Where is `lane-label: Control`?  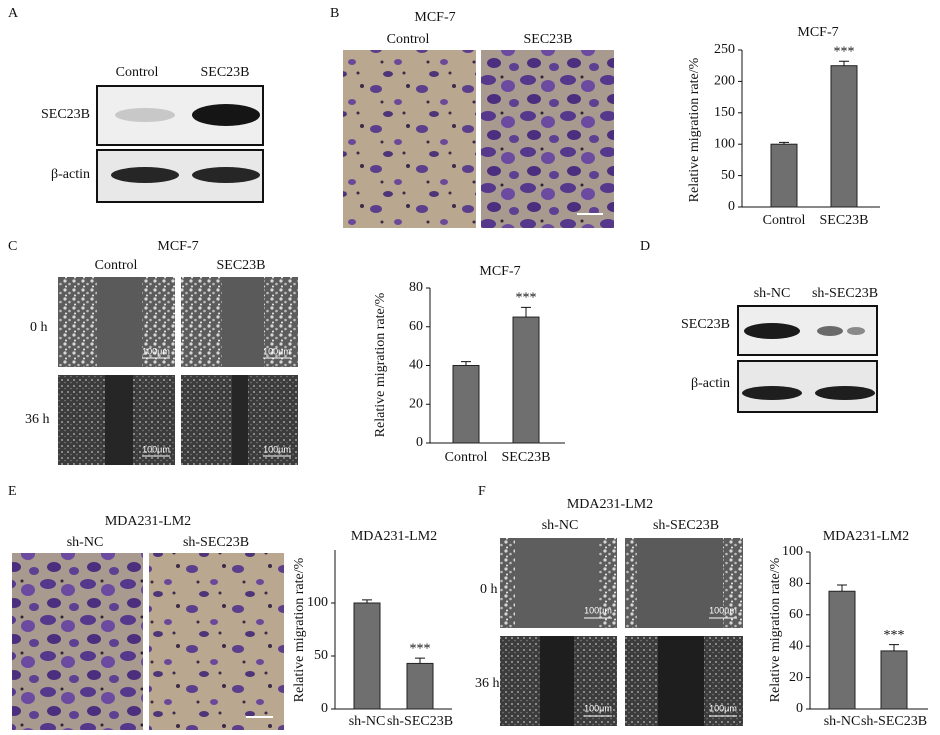 lane-label: Control is located at coordinates (137, 72).